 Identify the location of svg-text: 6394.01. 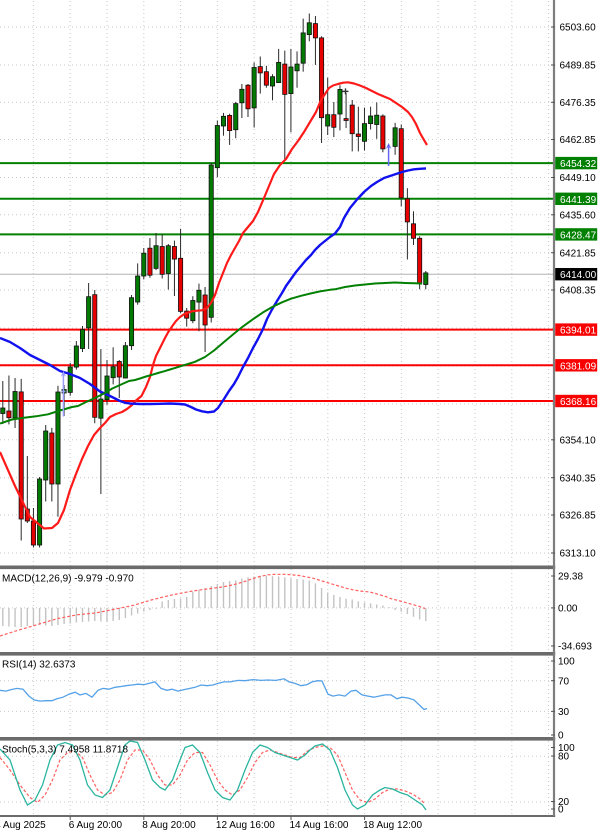
(578, 331).